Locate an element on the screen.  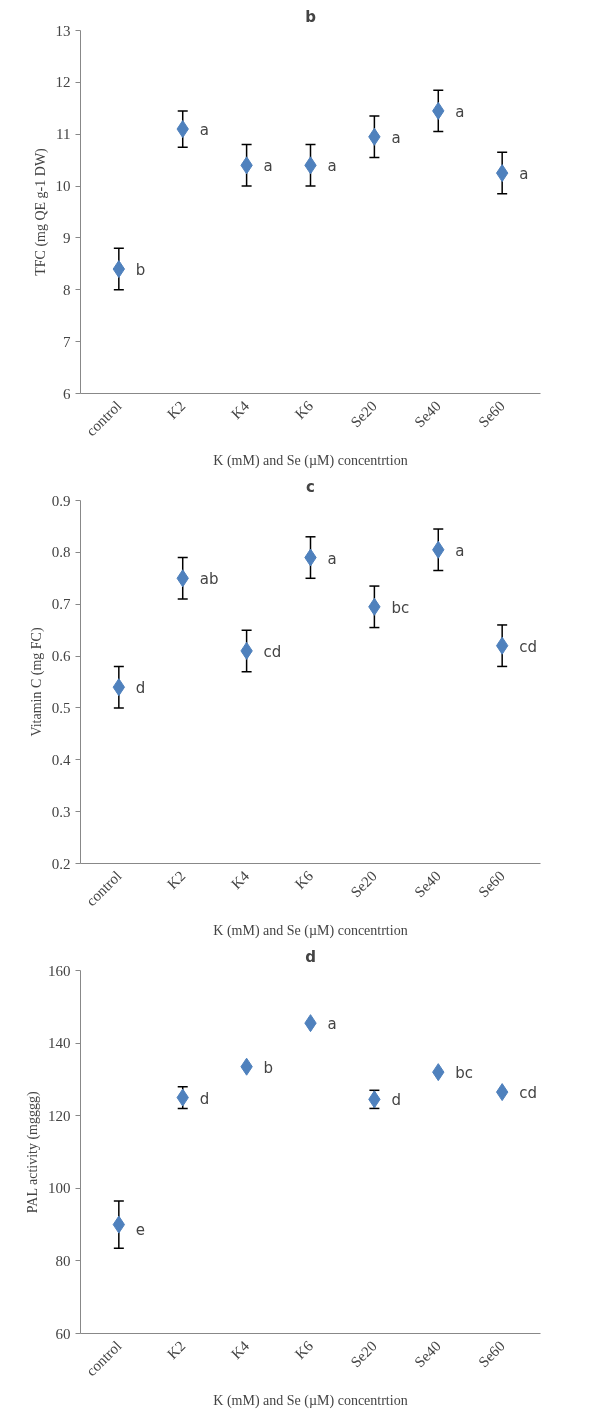
chart-title: b is located at coordinates (311, 16).